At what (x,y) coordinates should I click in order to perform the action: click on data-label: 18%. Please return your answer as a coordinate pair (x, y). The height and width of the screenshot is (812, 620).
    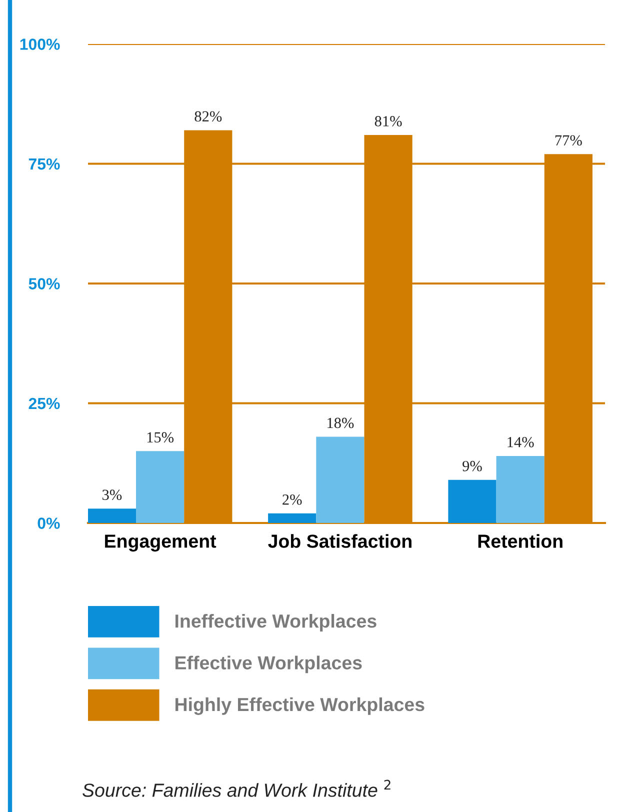
    Looking at the image, I should click on (341, 423).